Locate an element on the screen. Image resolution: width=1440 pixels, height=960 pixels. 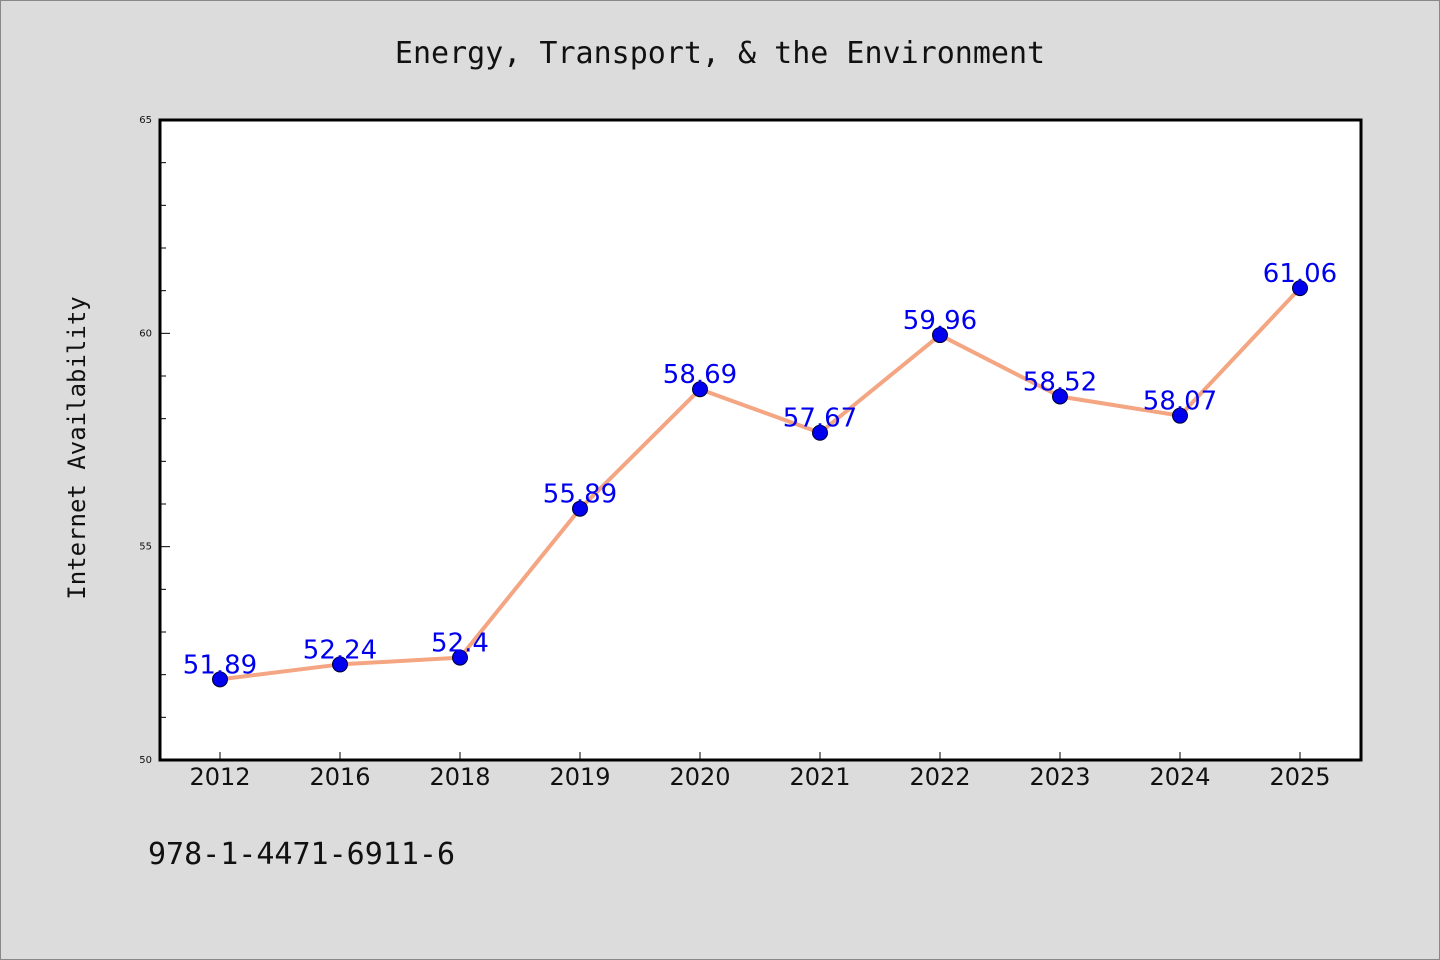
x-tick-label: 2023 is located at coordinates (1059, 777).